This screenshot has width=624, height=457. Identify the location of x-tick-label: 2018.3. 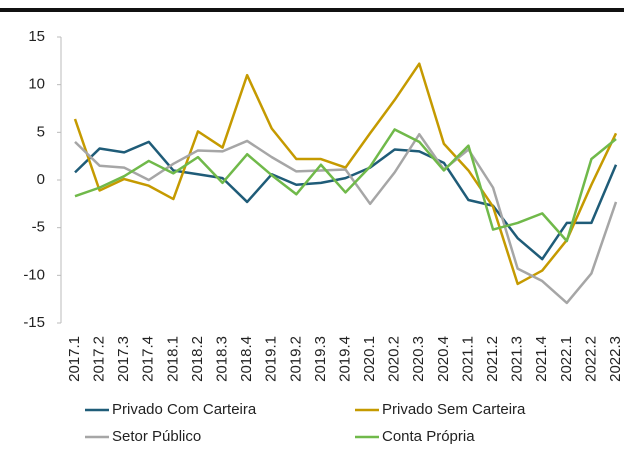
(222, 359).